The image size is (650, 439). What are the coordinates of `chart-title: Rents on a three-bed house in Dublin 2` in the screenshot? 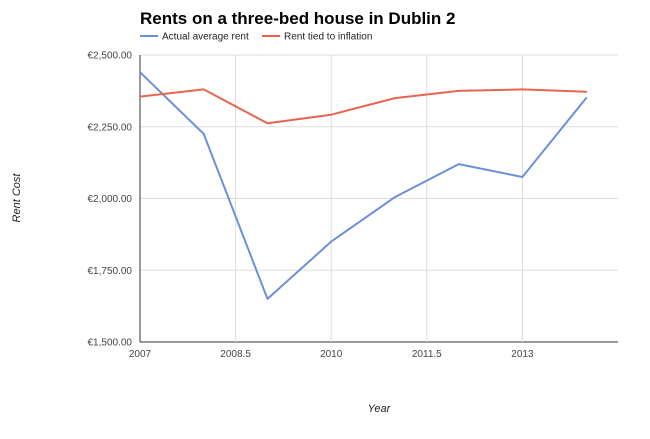 It's located at (297, 18).